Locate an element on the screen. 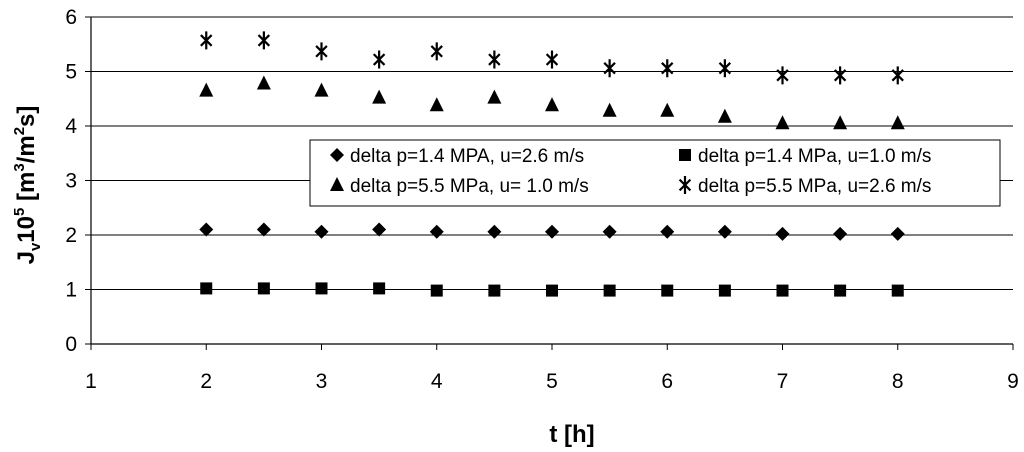 The image size is (1024, 452). legend-label-series-2: delta p=1.4 MPa, u=1.0 m/s is located at coordinates (814, 156).